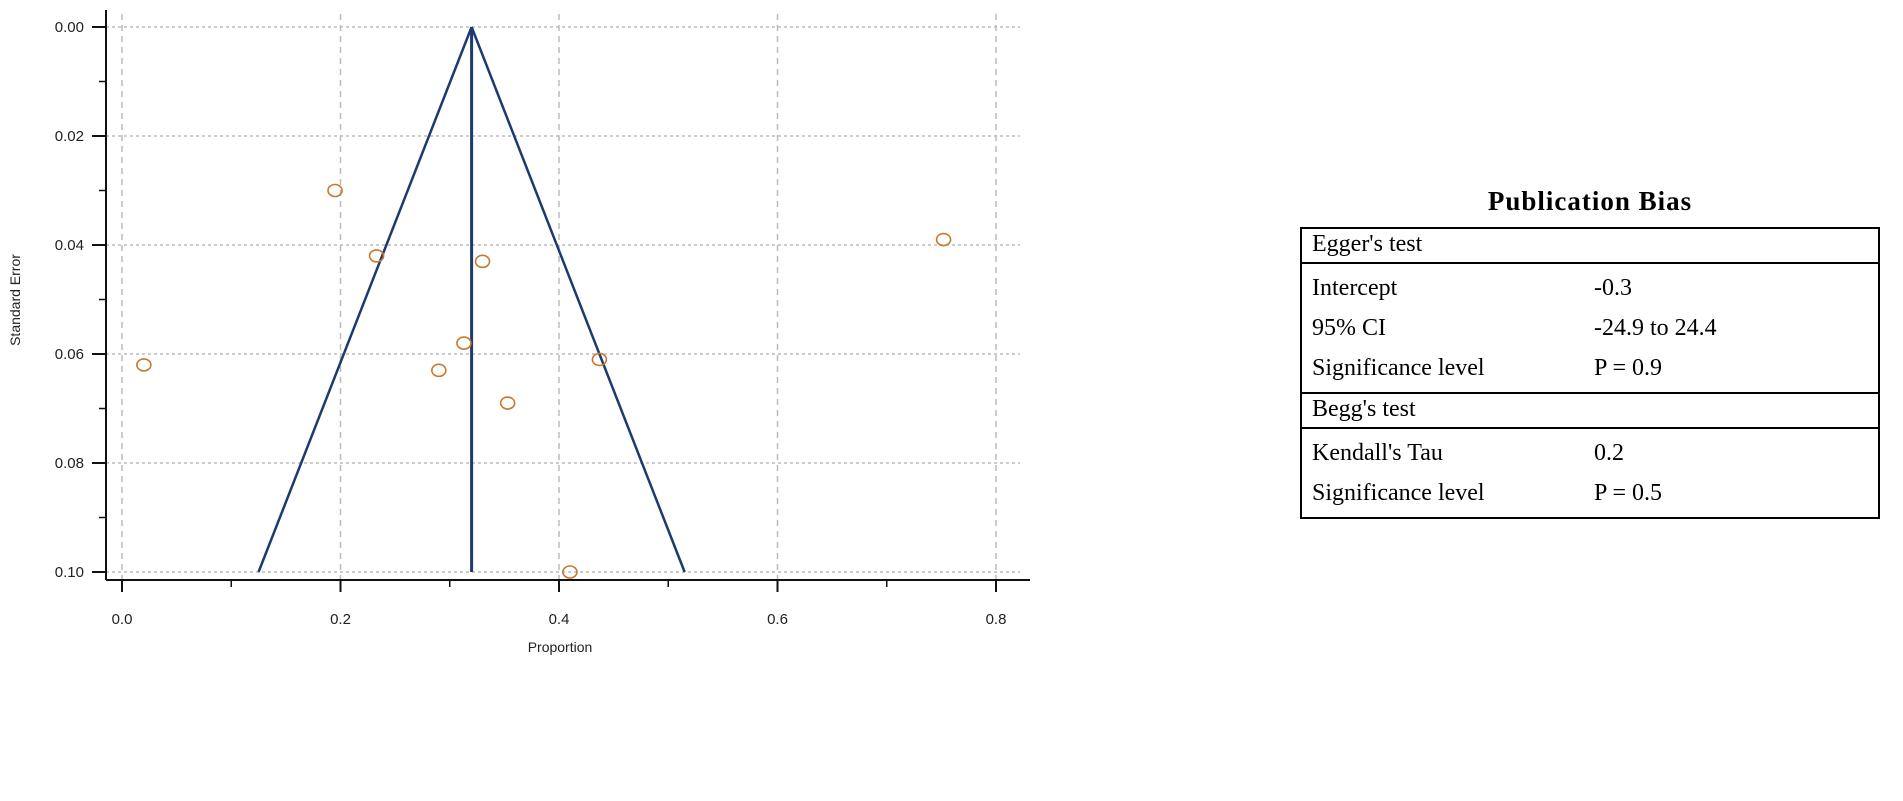 The image size is (1903, 801). Describe the element at coordinates (69, 463) in the screenshot. I see `y-tick-label: 0.08` at that location.